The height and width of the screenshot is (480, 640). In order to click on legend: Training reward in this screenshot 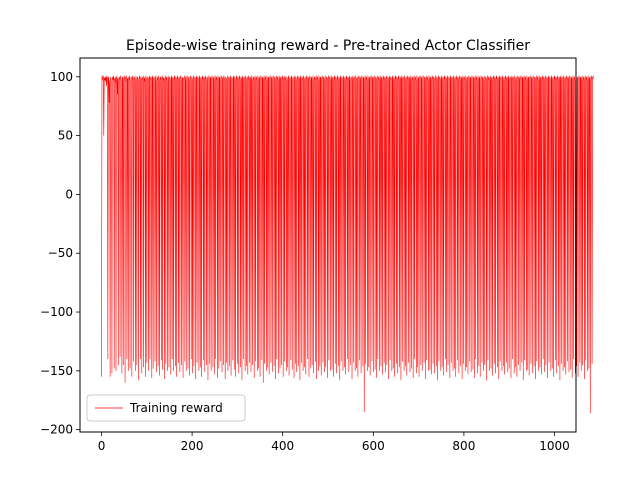, I will do `click(166, 408)`.